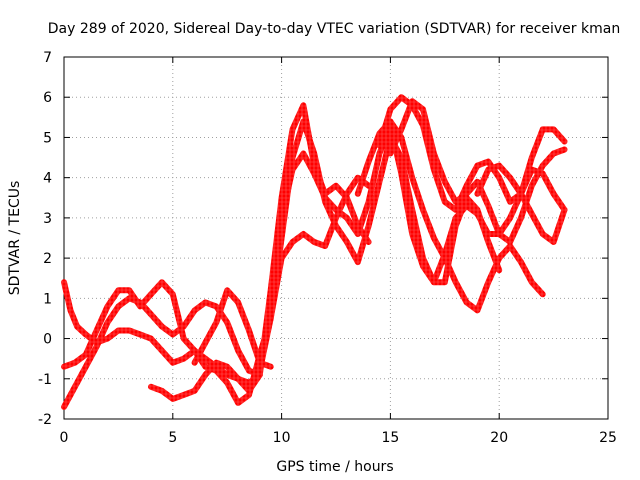 The image size is (640, 480). Describe the element at coordinates (172, 438) in the screenshot. I see `x-tick-label: 5` at that location.